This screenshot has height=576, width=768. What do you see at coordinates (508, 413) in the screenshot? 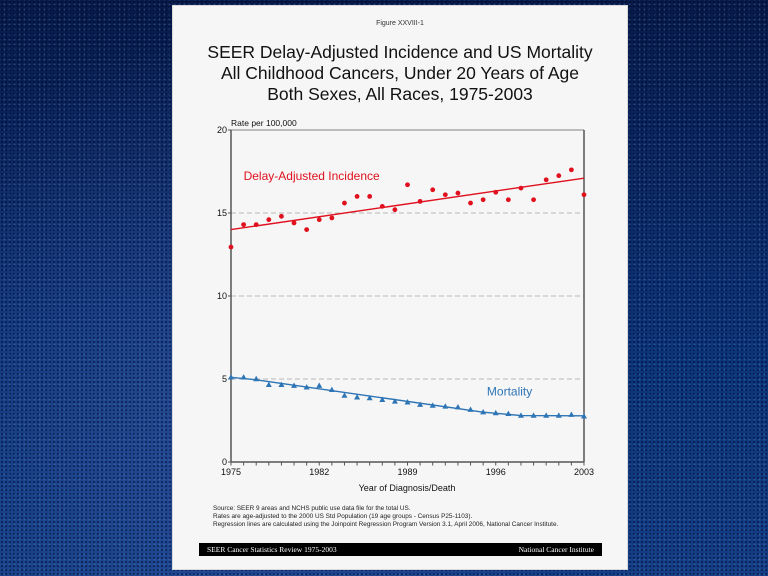
I see `data-point-mortality-1997` at bounding box center [508, 413].